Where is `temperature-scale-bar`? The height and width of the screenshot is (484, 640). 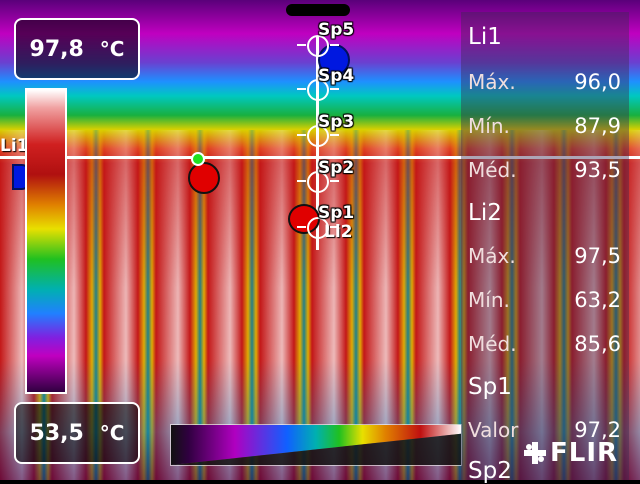 temperature-scale-bar is located at coordinates (46, 241).